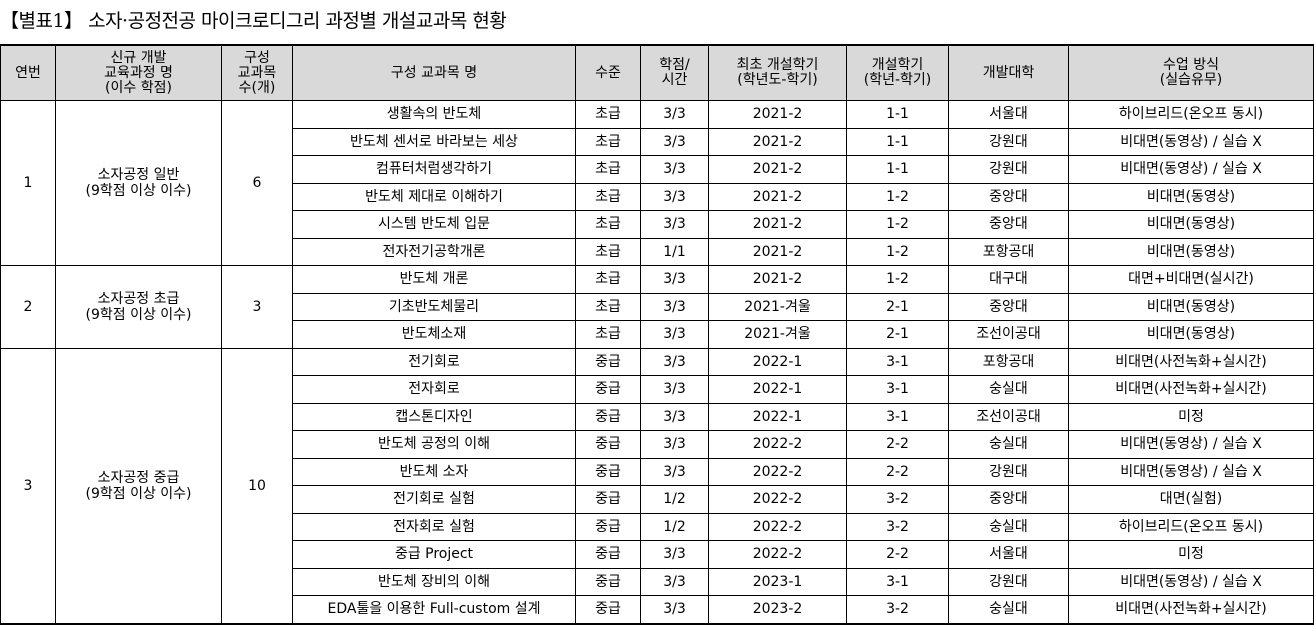  Describe the element at coordinates (138, 183) in the screenshot. I see `course-name: 소자공정 일반 (9학점 이상 이수)` at that location.